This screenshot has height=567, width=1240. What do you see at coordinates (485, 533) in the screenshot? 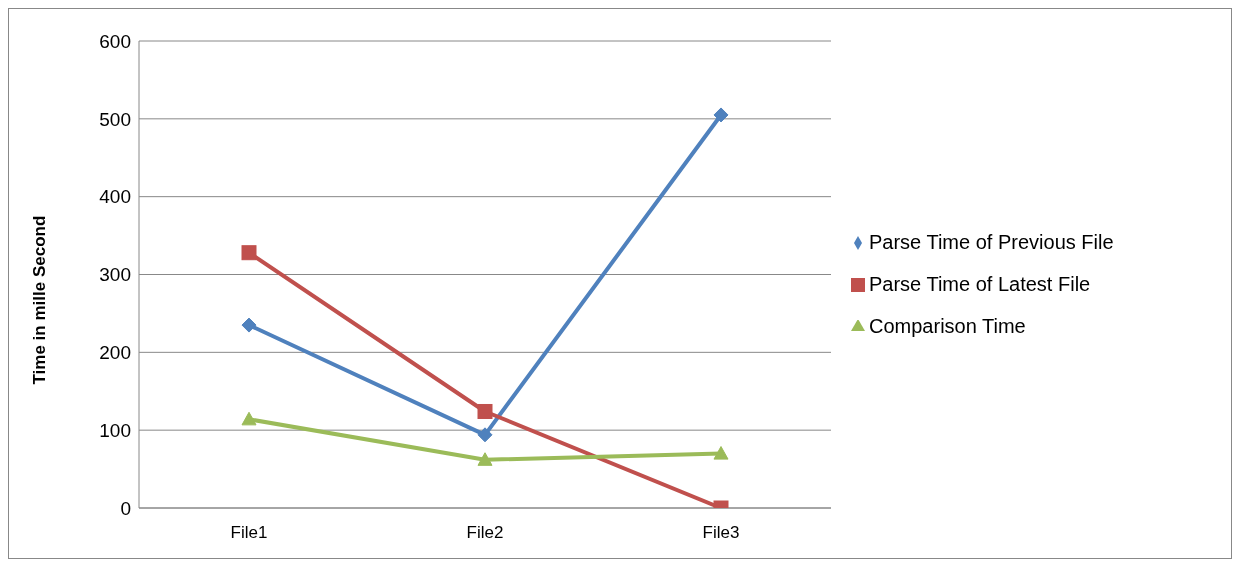
I see `x-tick-label: File2` at bounding box center [485, 533].